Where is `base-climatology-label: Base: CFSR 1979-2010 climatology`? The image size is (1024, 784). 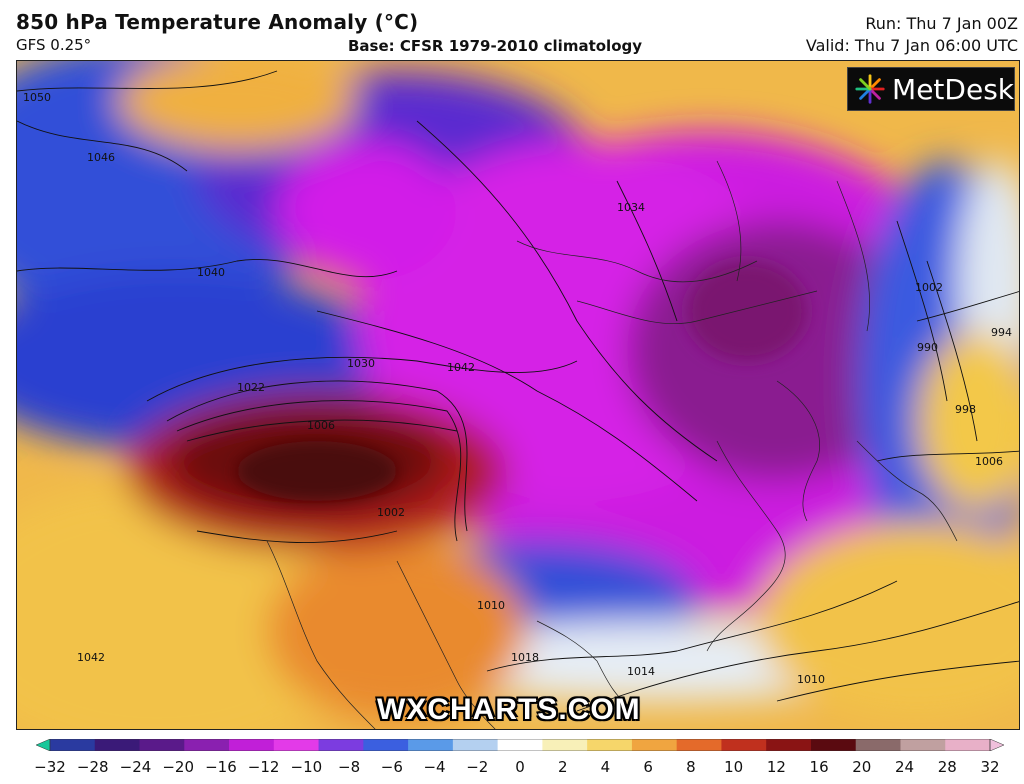 base-climatology-label: Base: CFSR 1979-2010 climatology is located at coordinates (495, 46).